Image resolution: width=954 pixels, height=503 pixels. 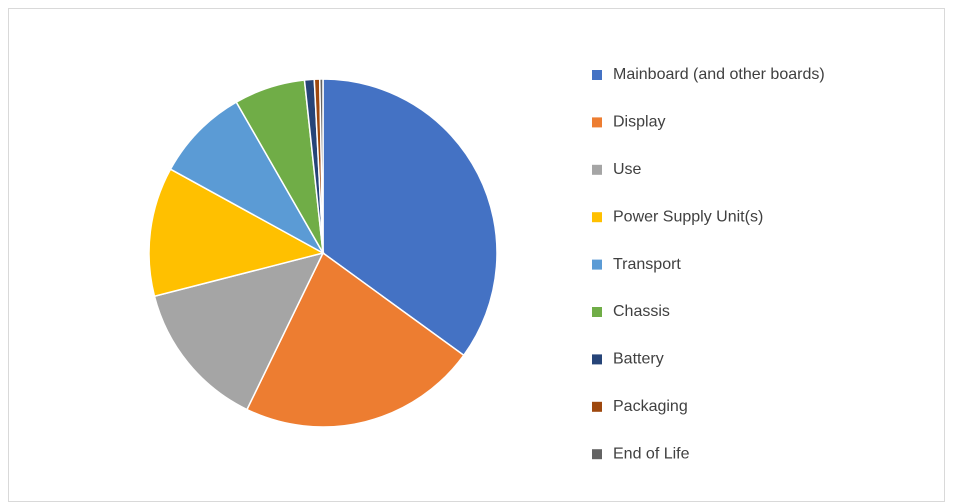 What do you see at coordinates (650, 406) in the screenshot?
I see `legend-label: Packaging` at bounding box center [650, 406].